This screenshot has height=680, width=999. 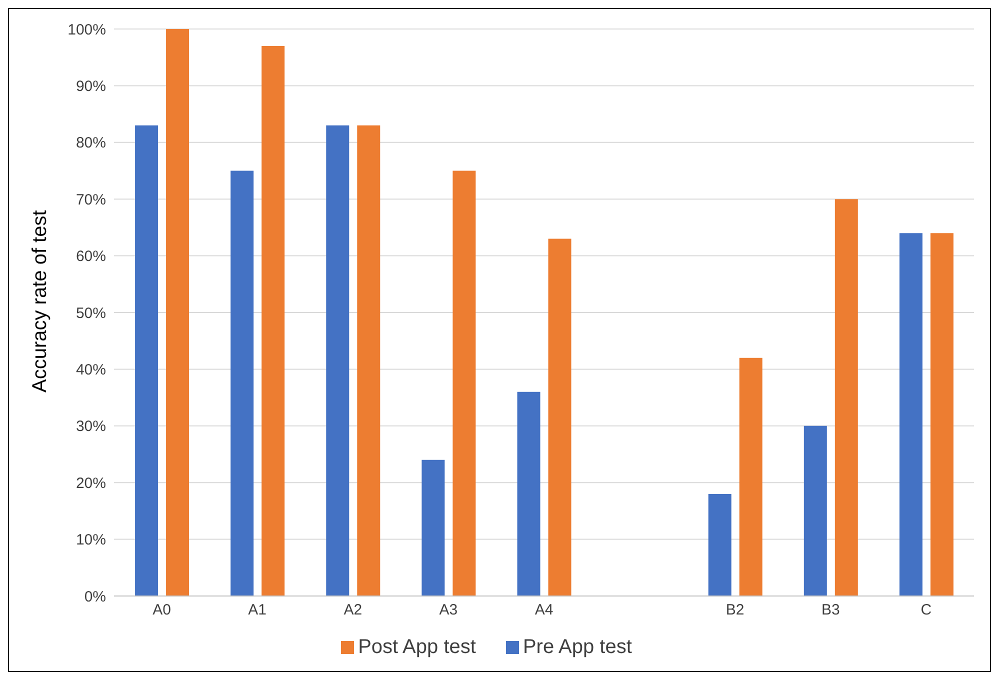 I want to click on x-tick-label: A4, so click(x=544, y=610).